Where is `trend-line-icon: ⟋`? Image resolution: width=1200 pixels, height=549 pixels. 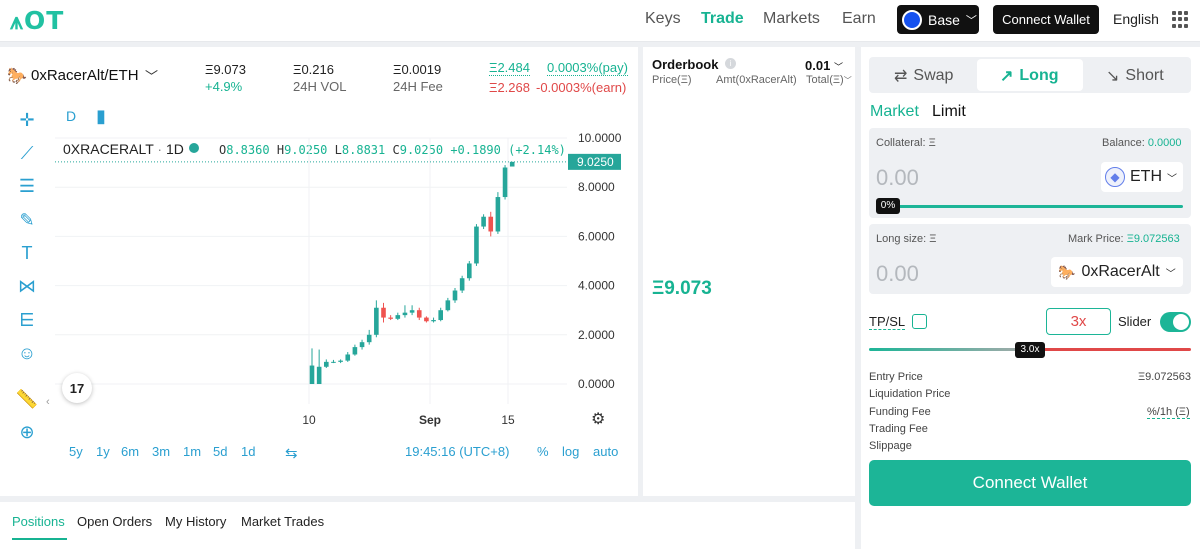 trend-line-icon: ⟋ is located at coordinates (27, 153).